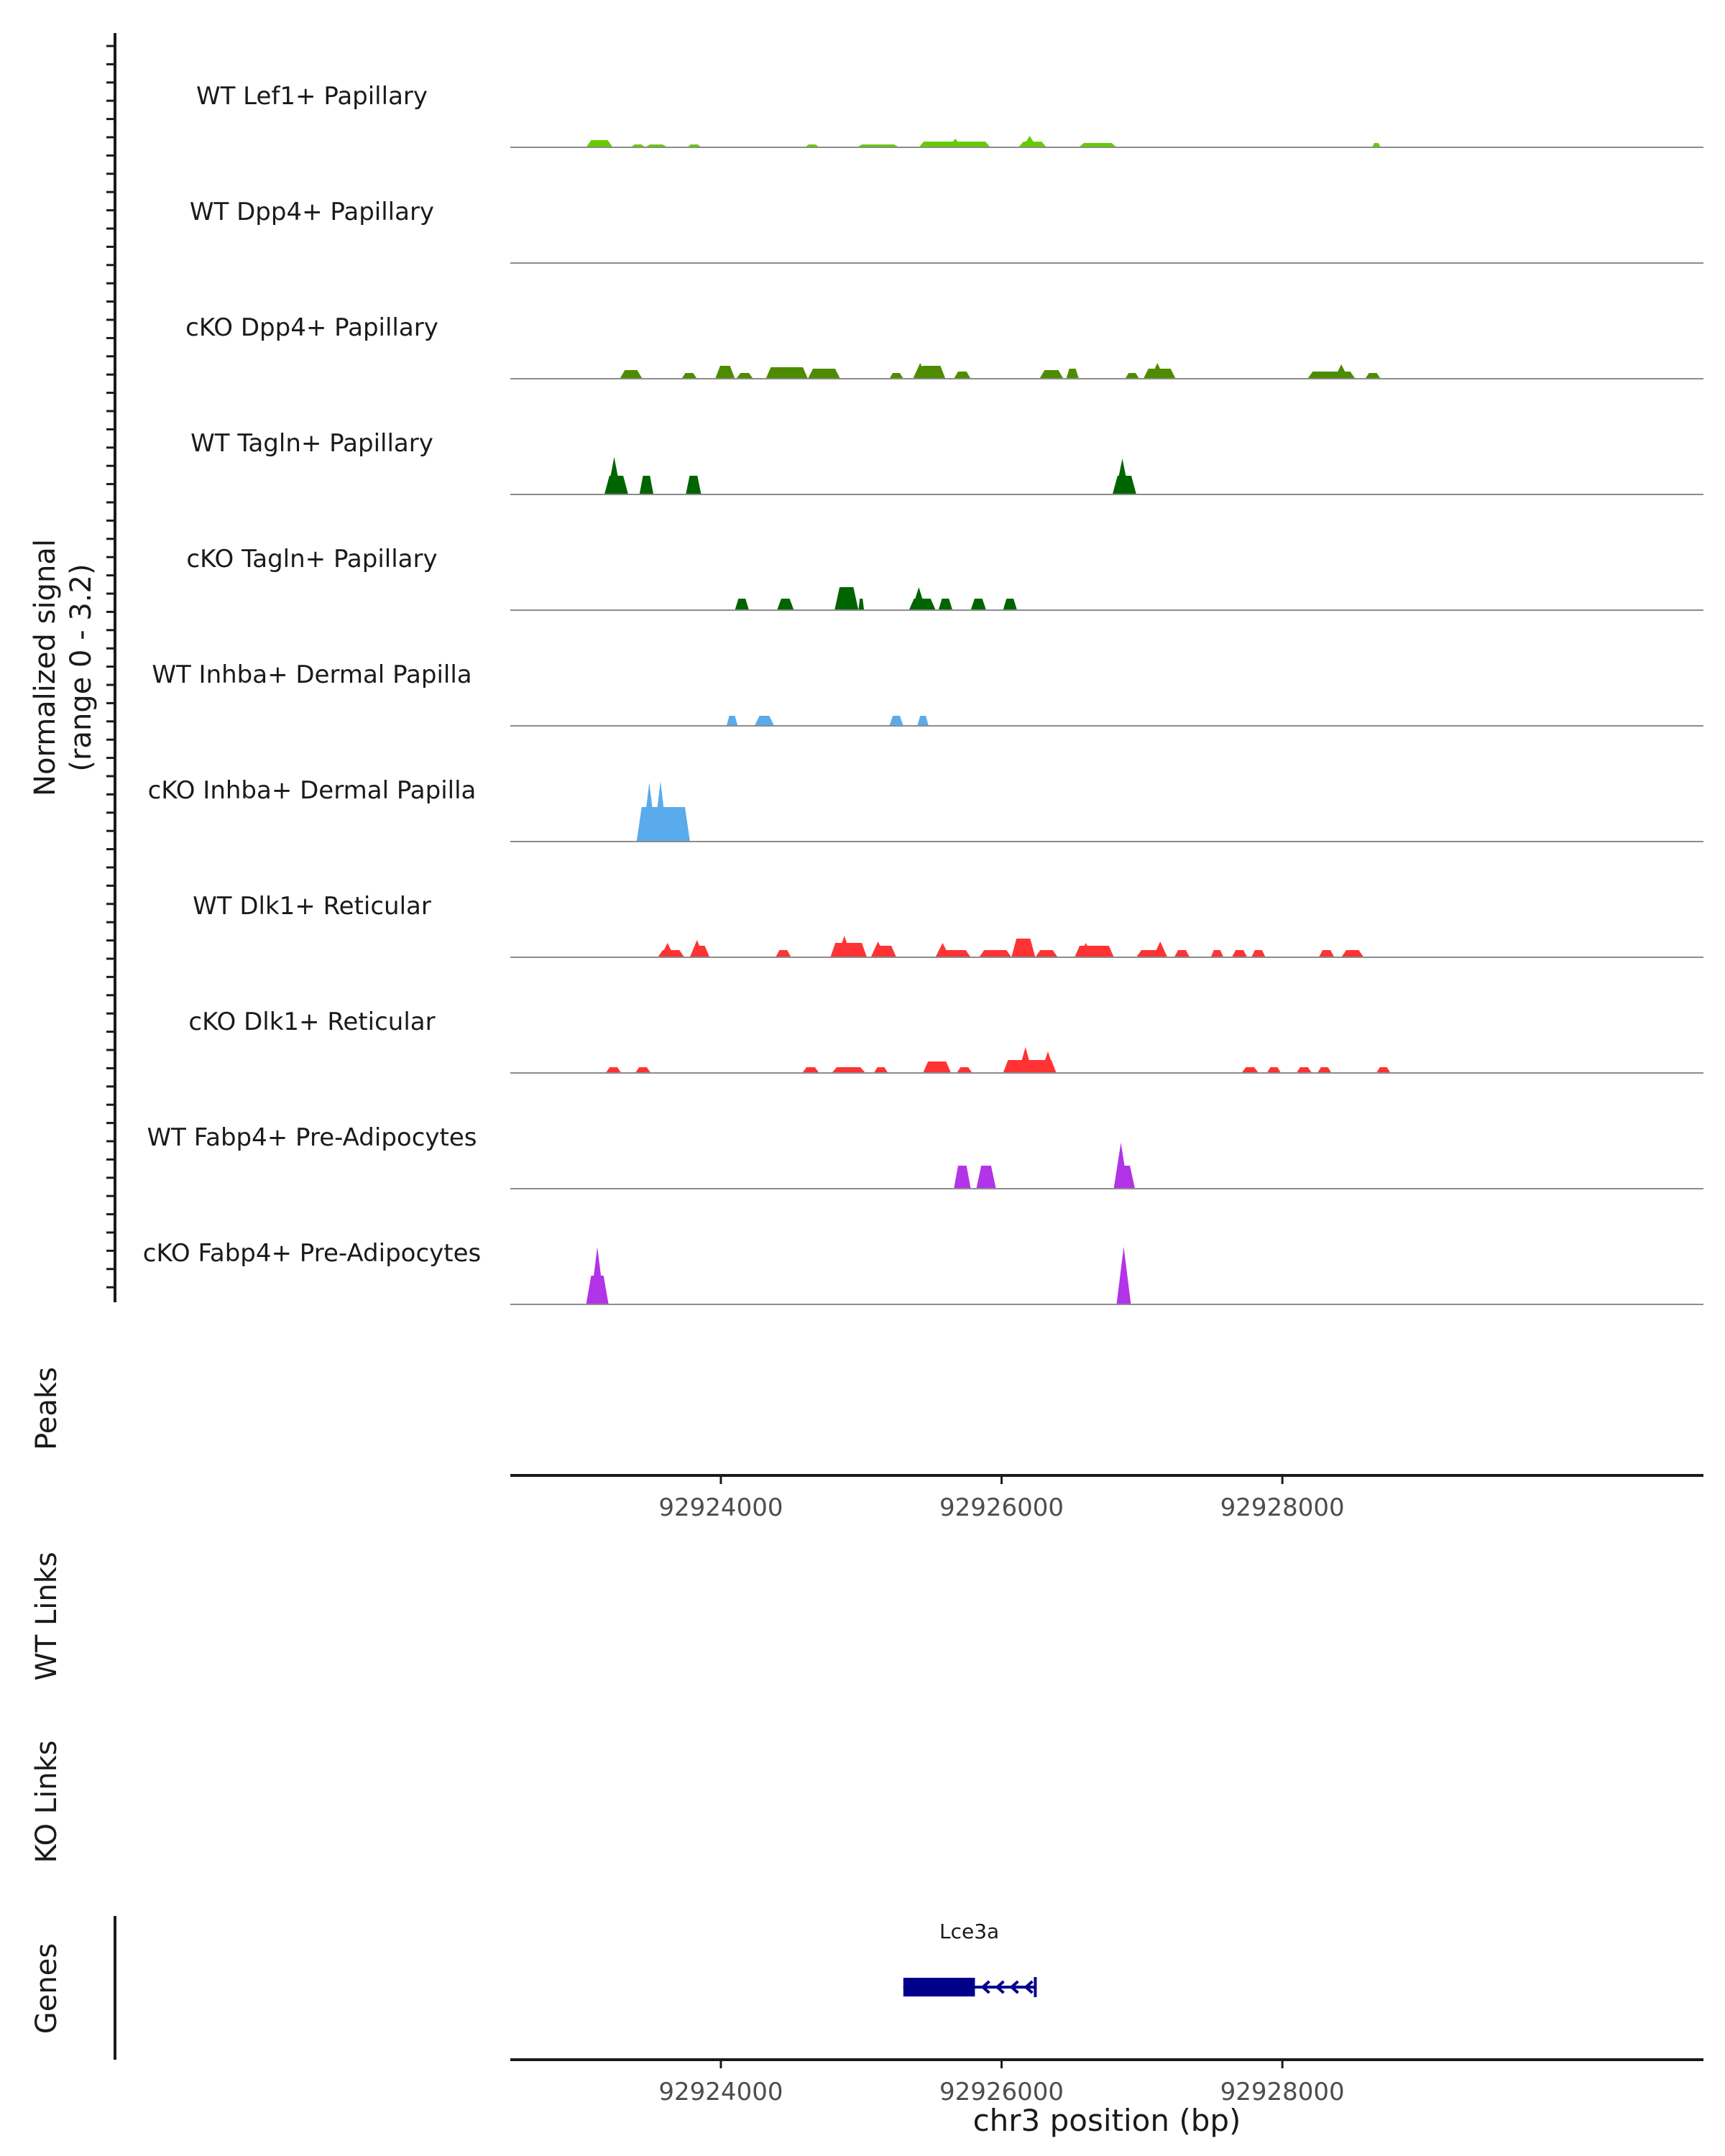  I want to click on track-wt-dlk1-reticular: WT Dlk1+ Reticular, so click(948, 925).